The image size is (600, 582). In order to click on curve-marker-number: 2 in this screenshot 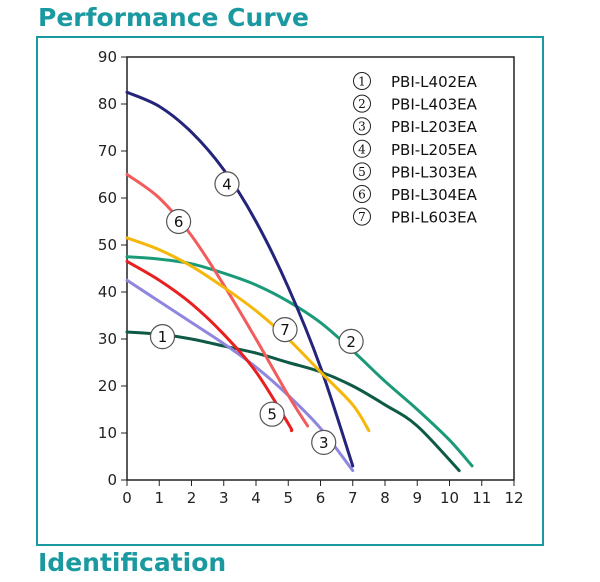, I will do `click(351, 342)`.